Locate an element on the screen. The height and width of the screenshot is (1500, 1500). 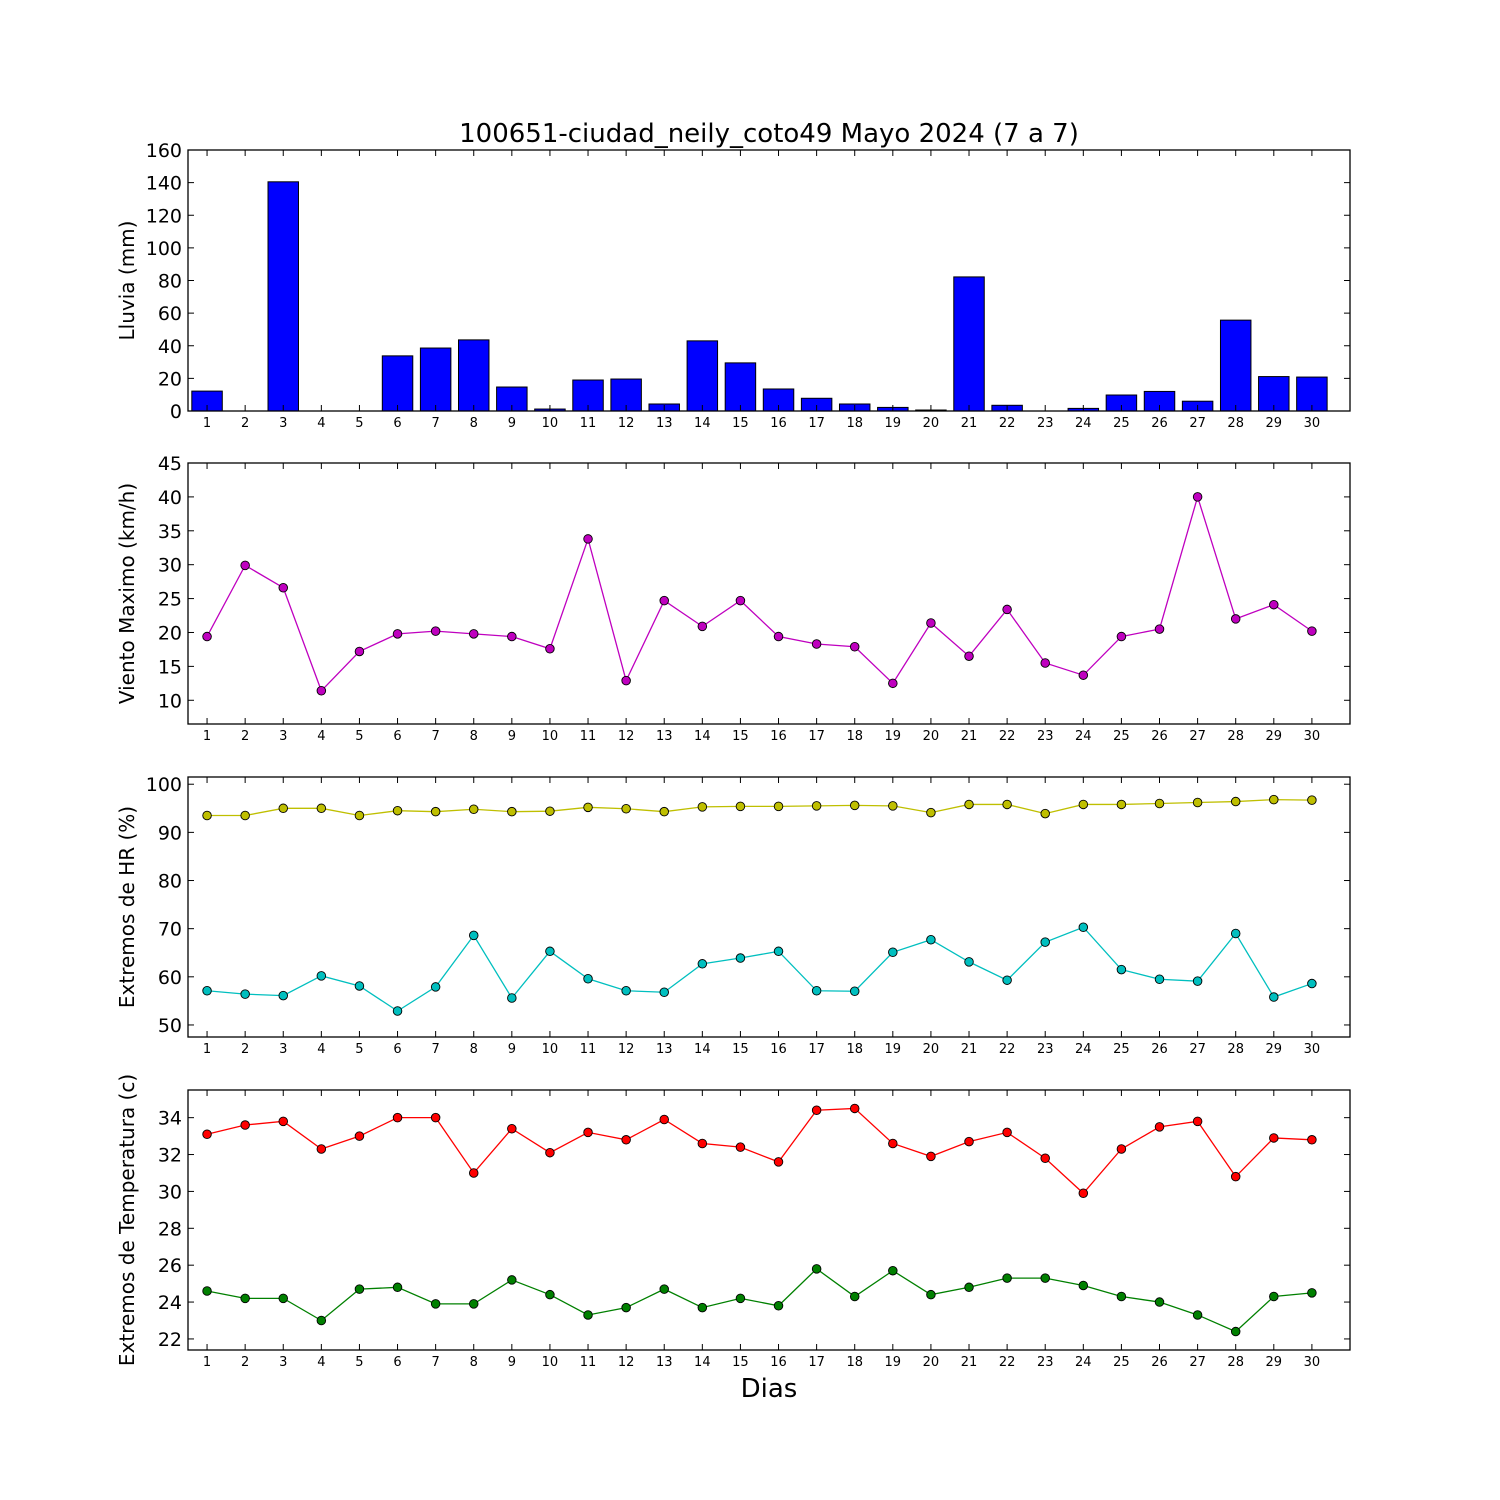
x-tick-label: 14 is located at coordinates (702, 736).